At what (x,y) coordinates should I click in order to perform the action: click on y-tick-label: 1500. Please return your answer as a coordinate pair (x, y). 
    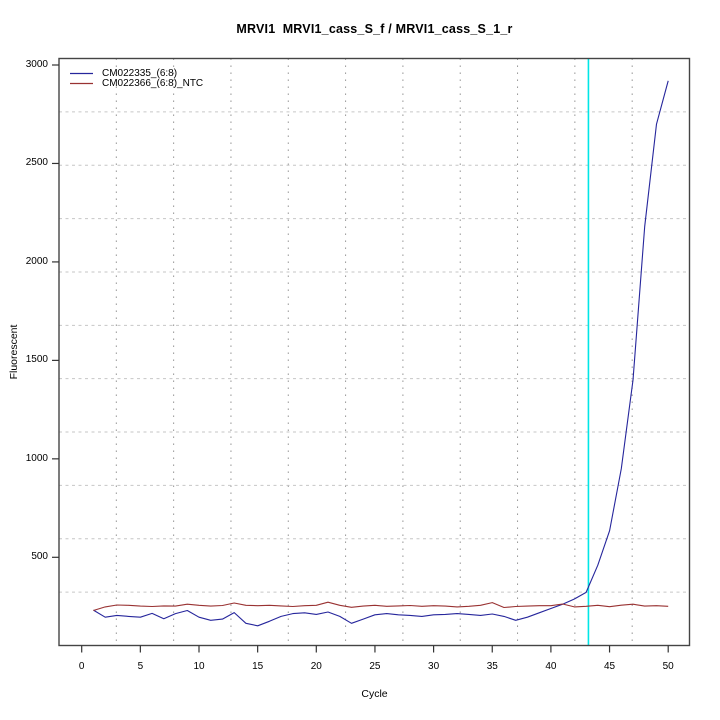
    Looking at the image, I should click on (36, 360).